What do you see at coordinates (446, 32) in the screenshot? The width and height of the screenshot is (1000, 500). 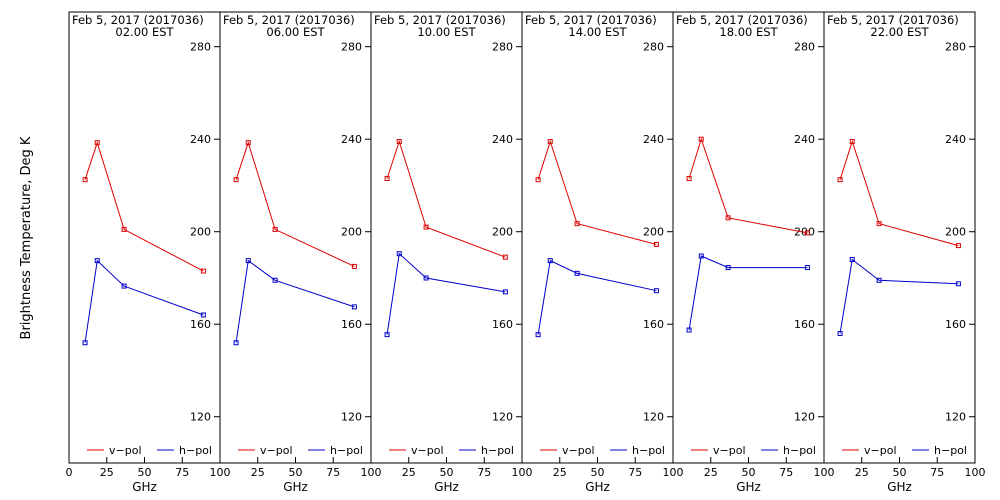 I see `panel-subtitle: 10.00 EST` at bounding box center [446, 32].